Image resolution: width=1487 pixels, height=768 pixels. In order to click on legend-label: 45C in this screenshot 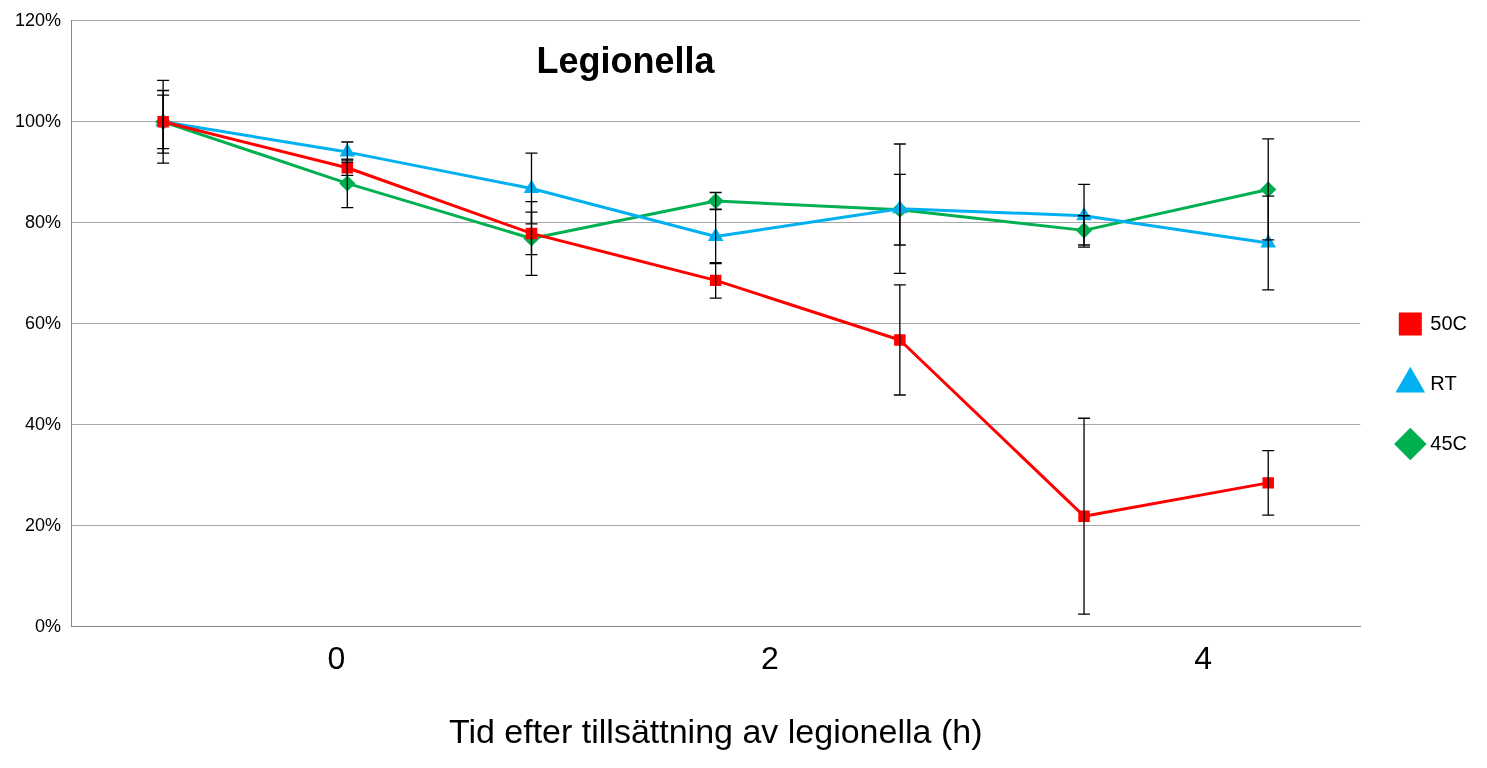, I will do `click(1449, 442)`.